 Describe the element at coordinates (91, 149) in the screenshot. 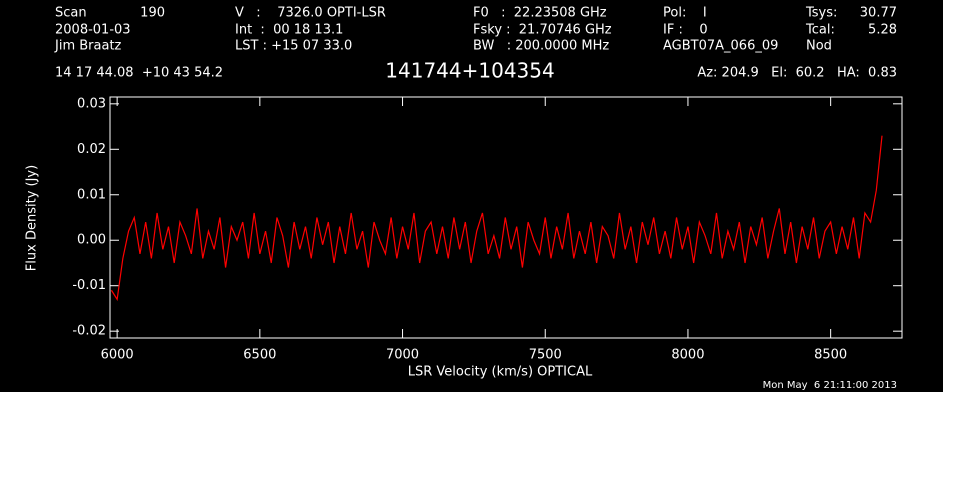

I see `y-tick-label: 0.02` at that location.